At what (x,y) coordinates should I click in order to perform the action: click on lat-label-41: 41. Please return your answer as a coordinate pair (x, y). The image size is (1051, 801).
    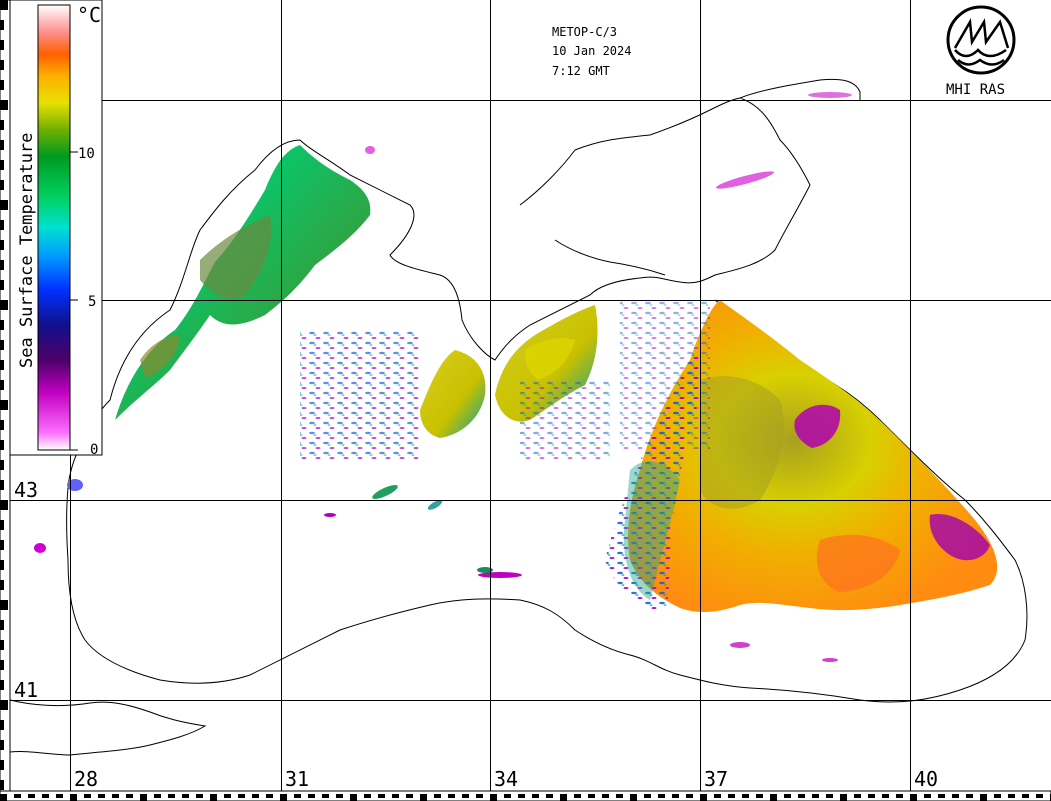
    Looking at the image, I should click on (26, 690).